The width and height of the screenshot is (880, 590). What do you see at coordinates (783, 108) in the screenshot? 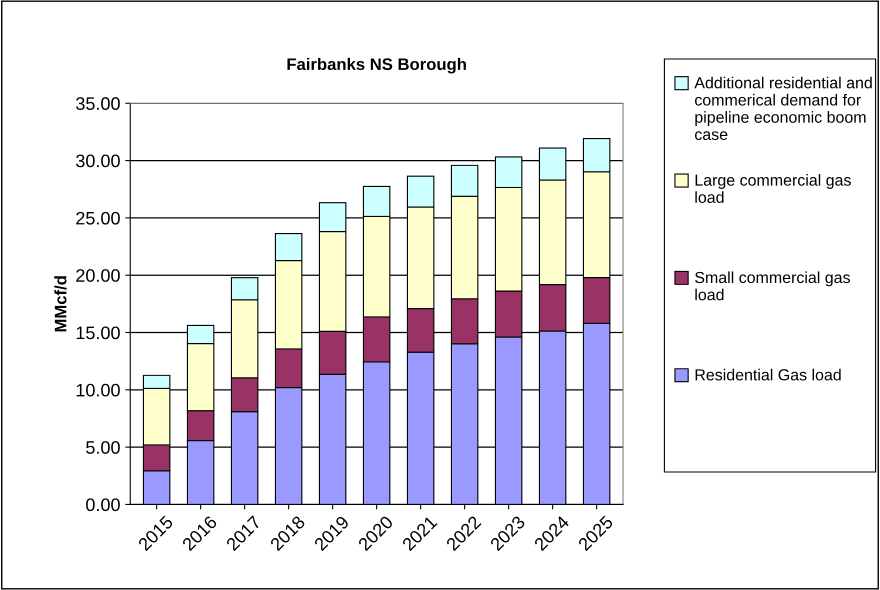
I see `legend-label: Additional residential and commerical demand for pipeline economic boom case` at bounding box center [783, 108].